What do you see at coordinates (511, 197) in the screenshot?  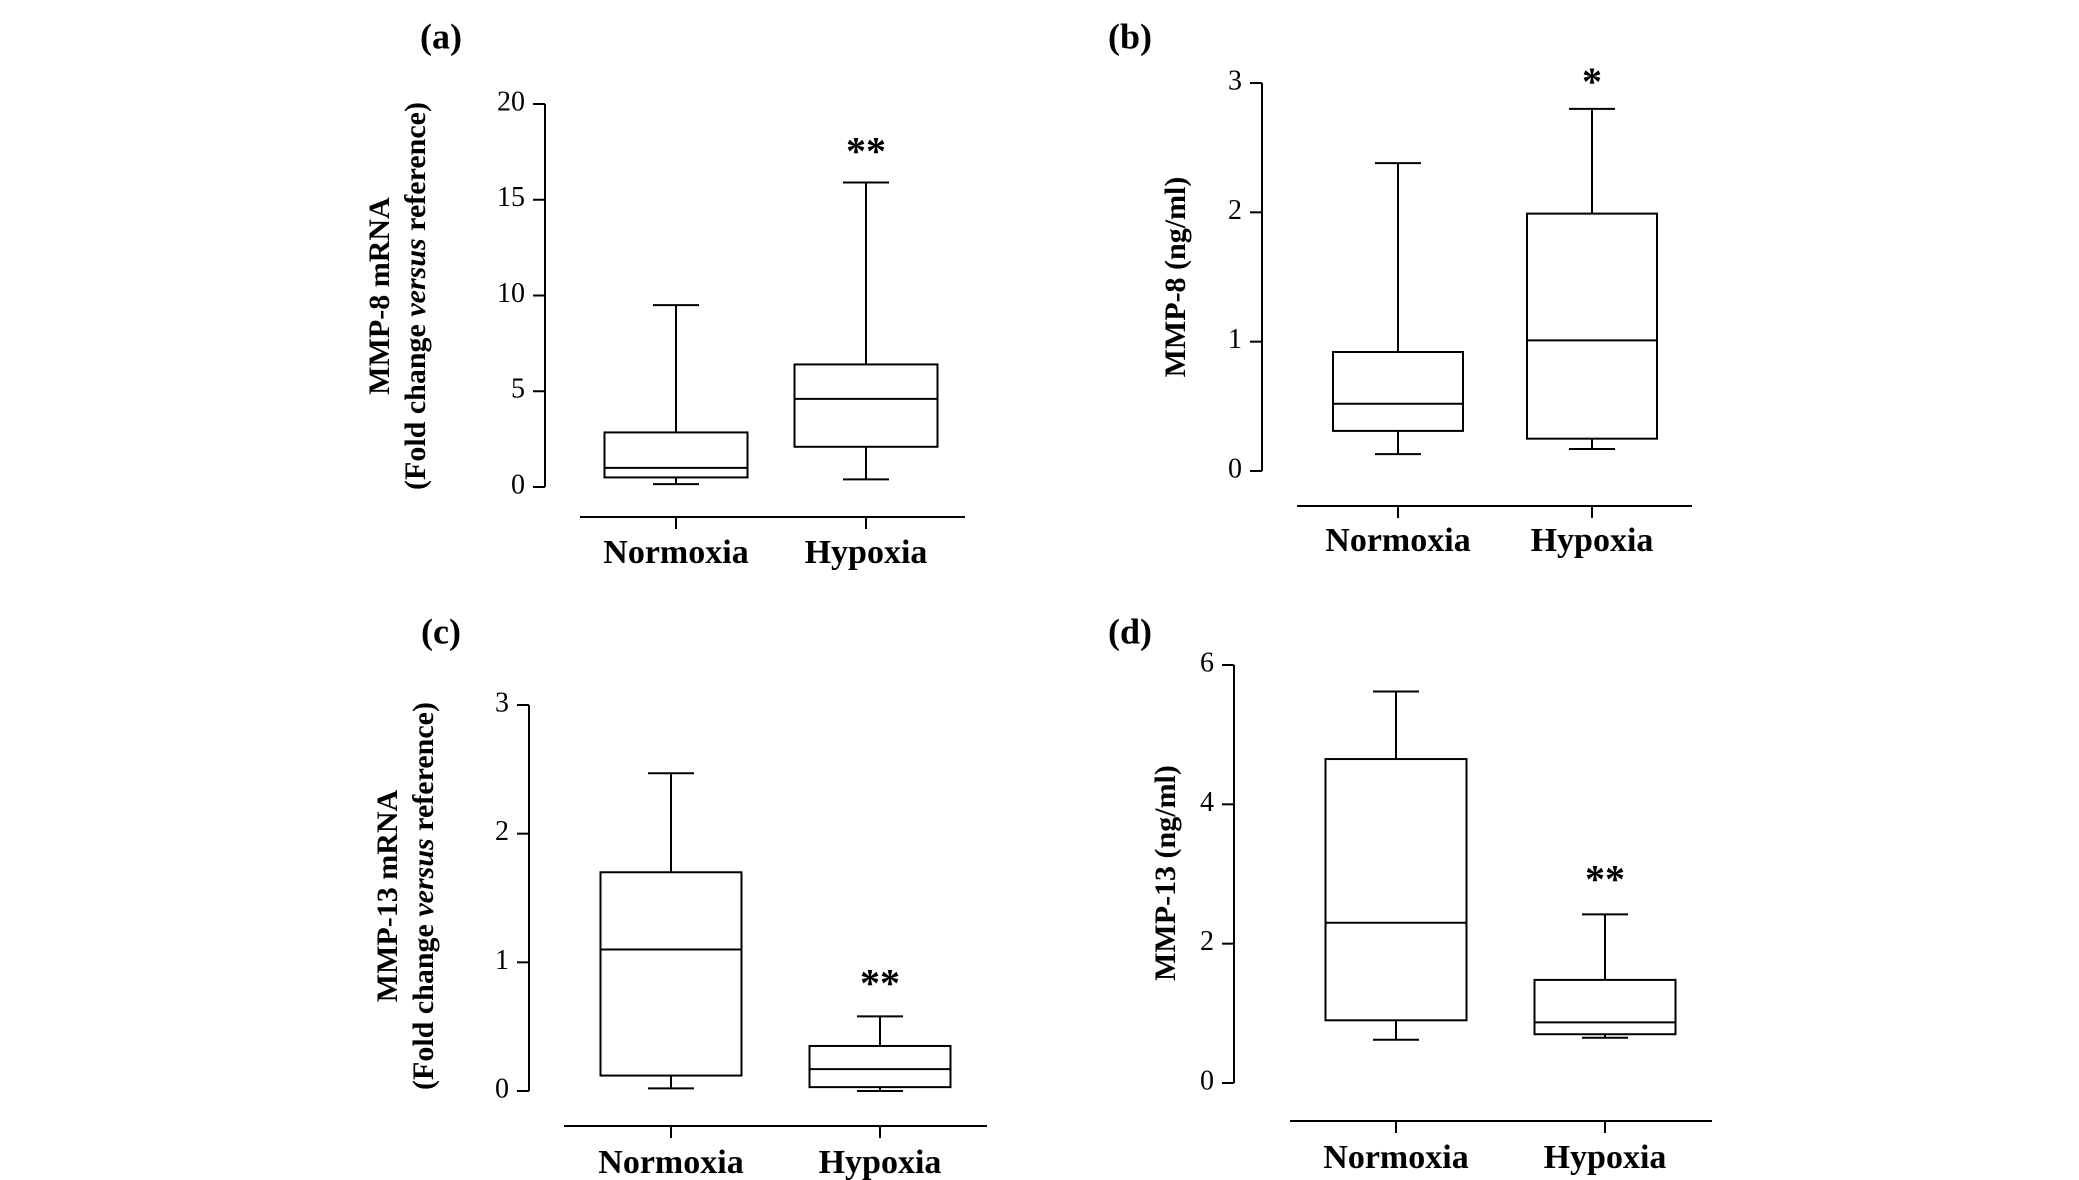 I see `y-tick-label: 15` at bounding box center [511, 197].